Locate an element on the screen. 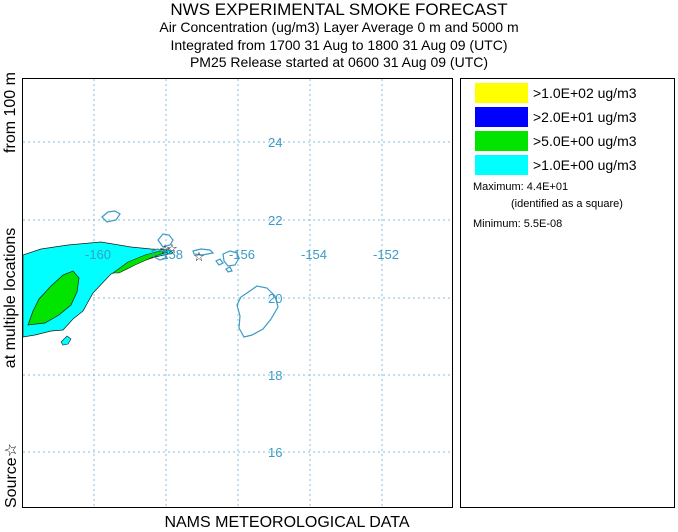 Image resolution: width=678 pixels, height=532 pixels. source-side-label: Source☆ at multiple locations from 100 m is located at coordinates (11, 290).